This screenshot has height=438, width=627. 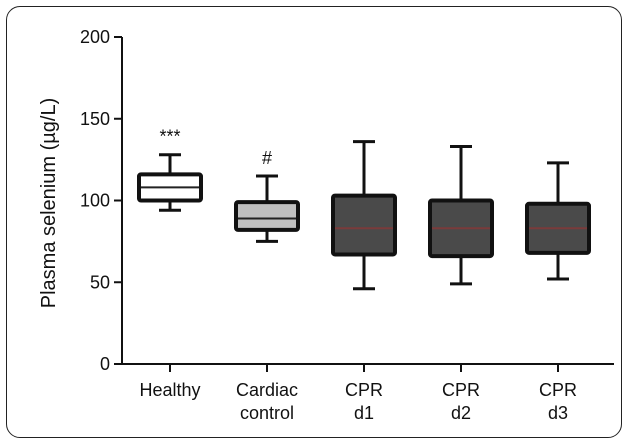 I want to click on x-tick-label-2: CPR, so click(x=364, y=390).